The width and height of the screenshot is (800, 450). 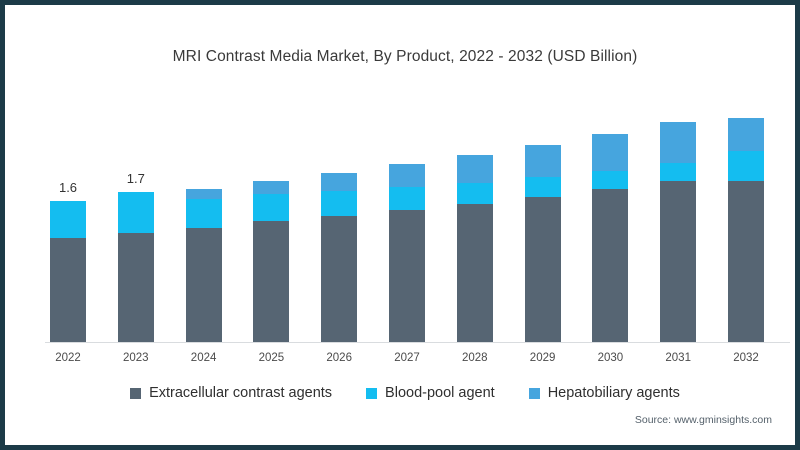 I want to click on legend-item-bloodpool: Blood-pool agent, so click(x=430, y=393).